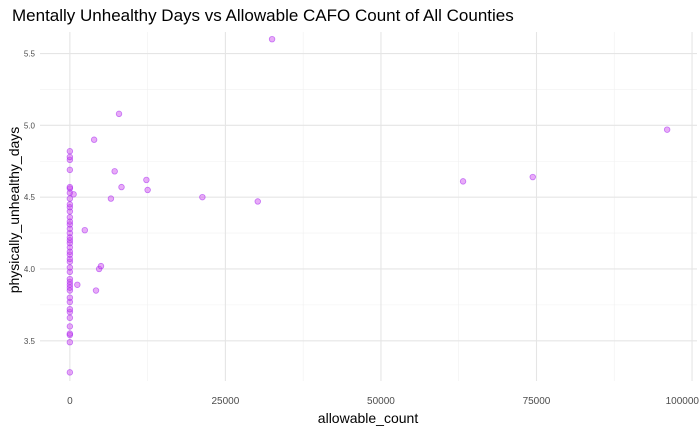  I want to click on x-tick-label: 100000, so click(683, 401).